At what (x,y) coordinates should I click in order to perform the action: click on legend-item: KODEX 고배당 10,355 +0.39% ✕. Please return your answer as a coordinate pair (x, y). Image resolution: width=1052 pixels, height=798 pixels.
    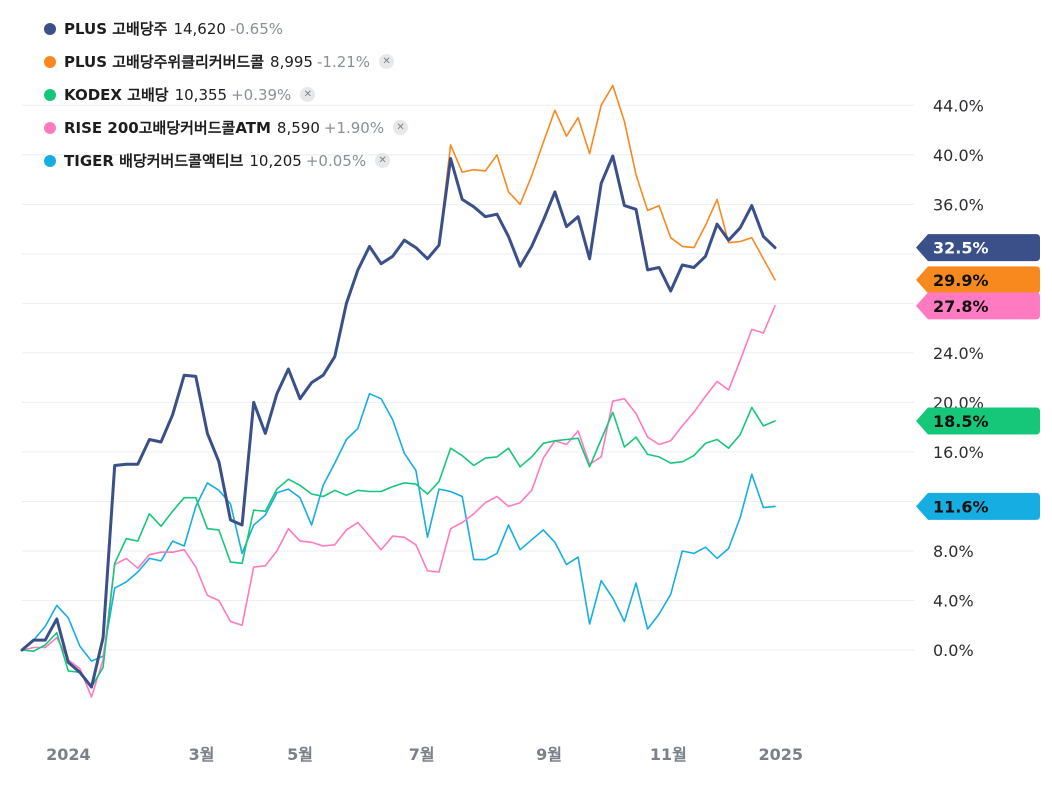
    Looking at the image, I should click on (226, 94).